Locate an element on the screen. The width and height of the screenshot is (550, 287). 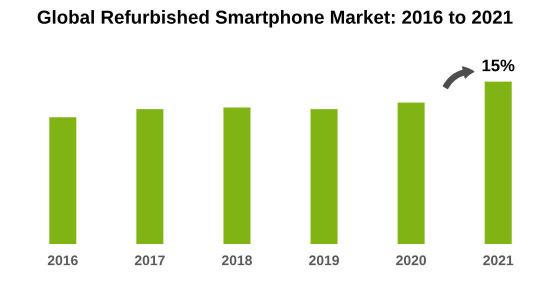
x-tick-label: 2017 is located at coordinates (149, 260).